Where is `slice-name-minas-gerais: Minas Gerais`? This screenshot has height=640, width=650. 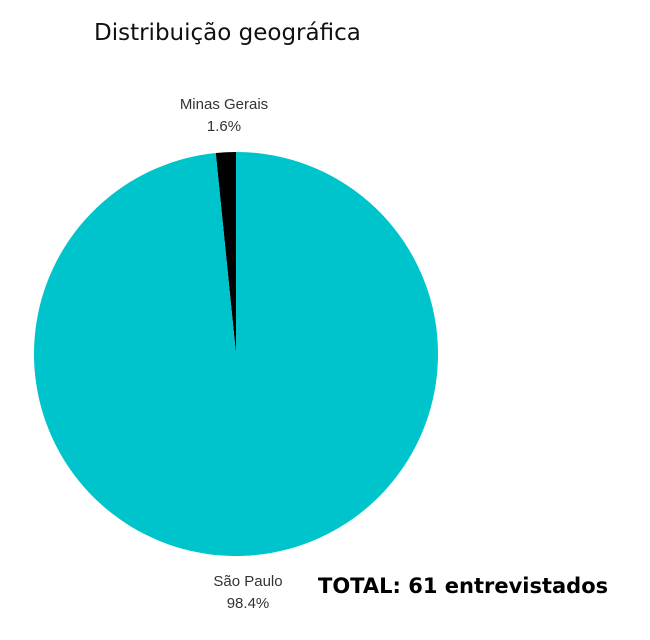
slice-name-minas-gerais: Minas Gerais is located at coordinates (224, 104).